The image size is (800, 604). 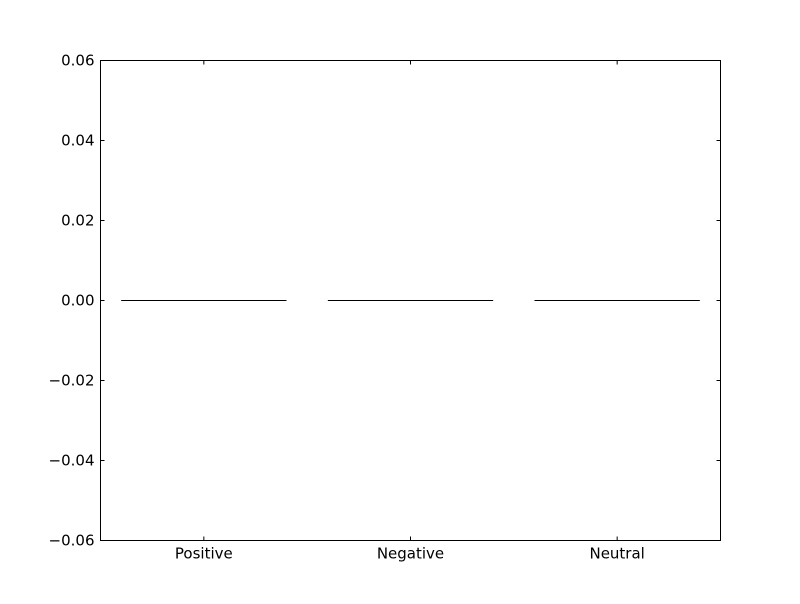 I want to click on y-tick-label: 0.04, so click(x=77, y=141).